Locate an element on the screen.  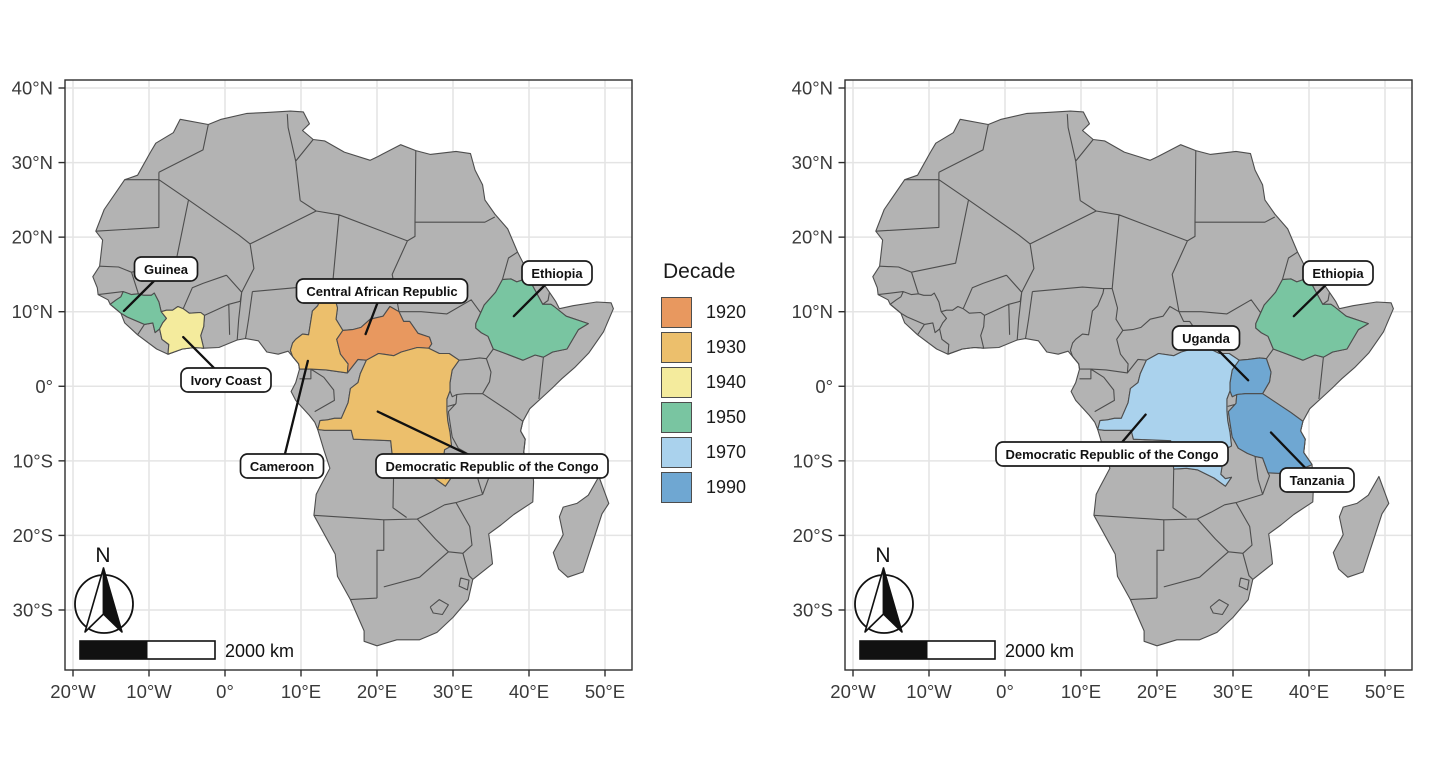
legend-item-1940: 1940 is located at coordinates (703, 382).